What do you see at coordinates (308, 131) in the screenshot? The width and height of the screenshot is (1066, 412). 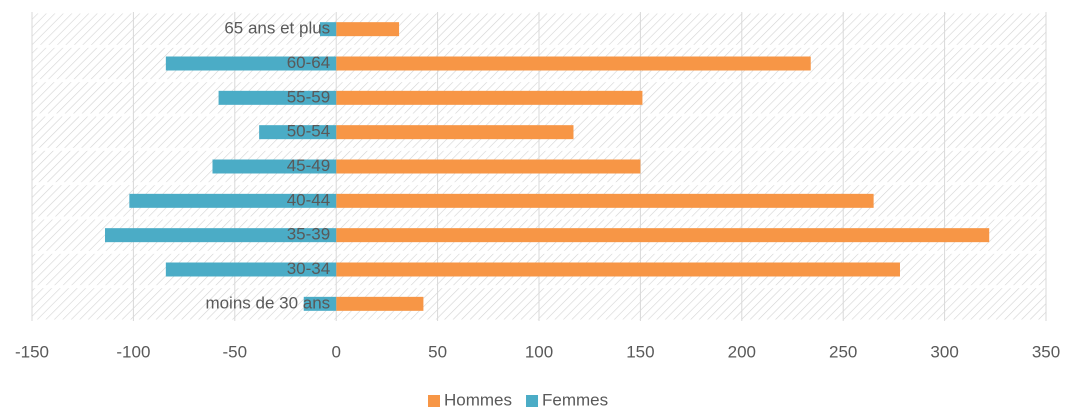 I see `category-label: 50-54` at bounding box center [308, 131].